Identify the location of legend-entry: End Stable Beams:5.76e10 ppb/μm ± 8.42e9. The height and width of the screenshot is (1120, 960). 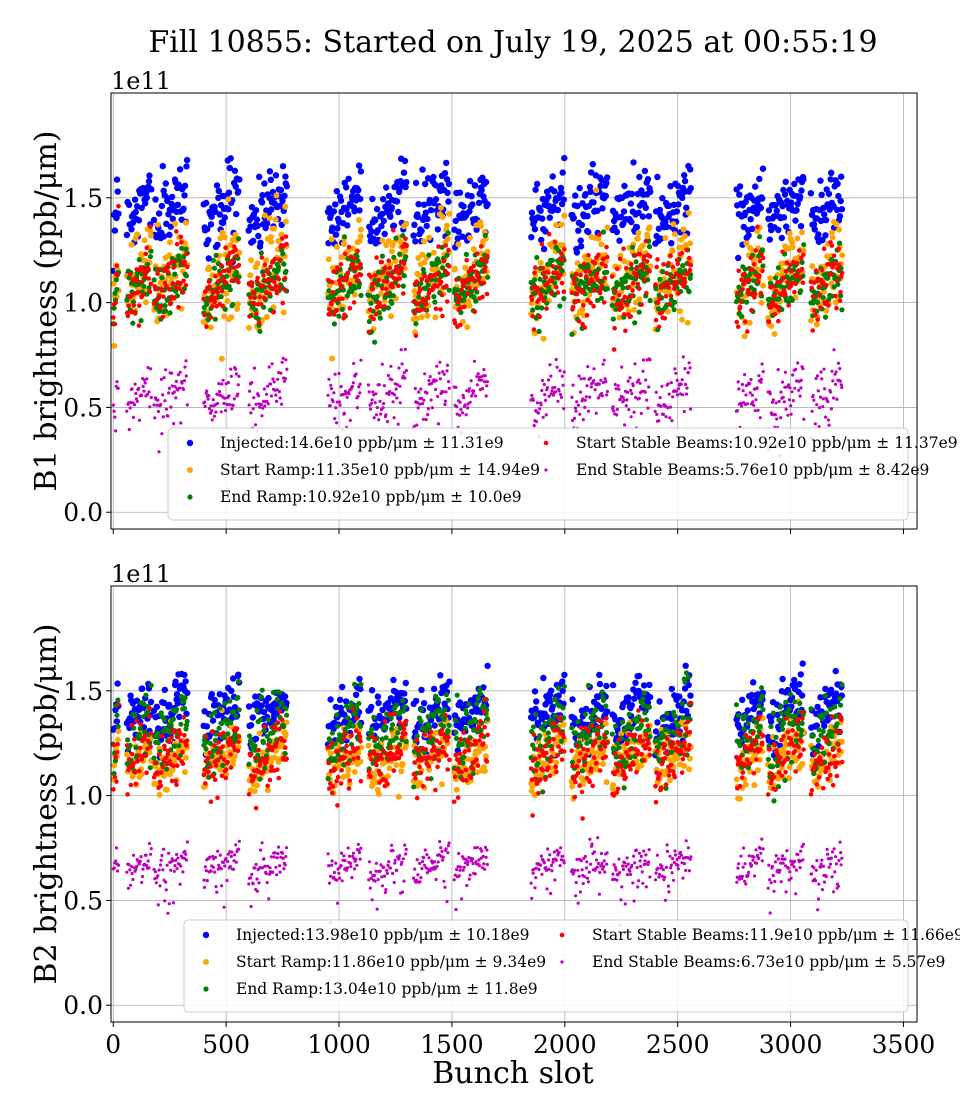
(752, 470).